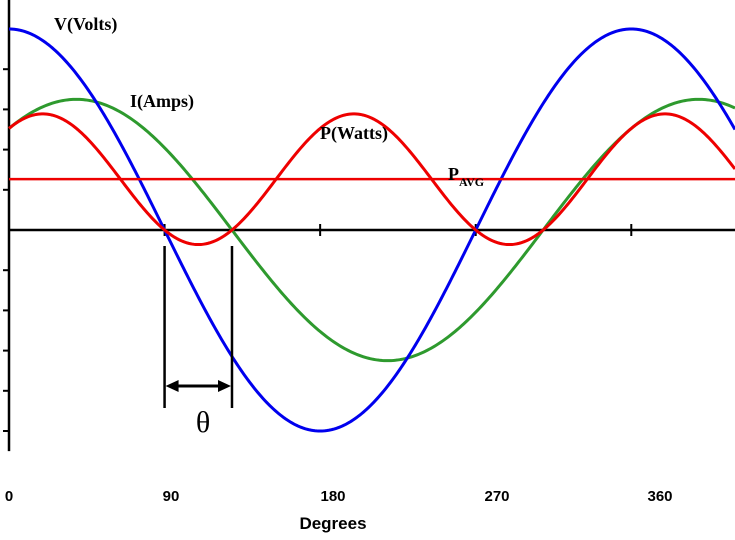 This screenshot has width=735, height=540. What do you see at coordinates (224, 386) in the screenshot?
I see `phase-arrow-head-right` at bounding box center [224, 386].